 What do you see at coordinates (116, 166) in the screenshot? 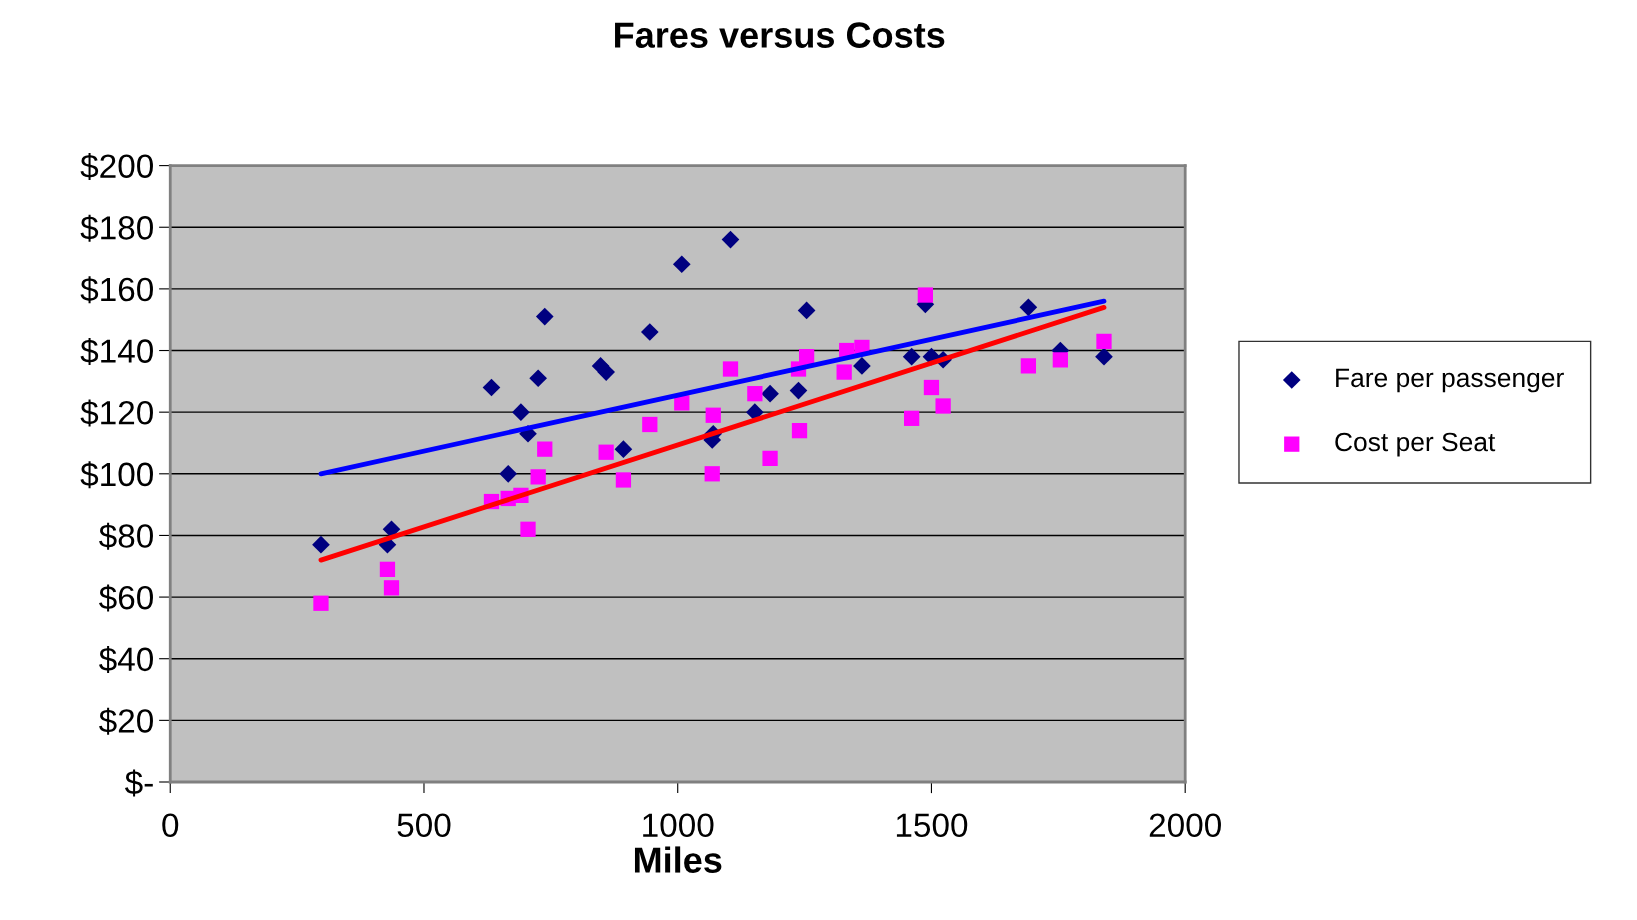
I see `y-tick-label: $200` at bounding box center [116, 166].